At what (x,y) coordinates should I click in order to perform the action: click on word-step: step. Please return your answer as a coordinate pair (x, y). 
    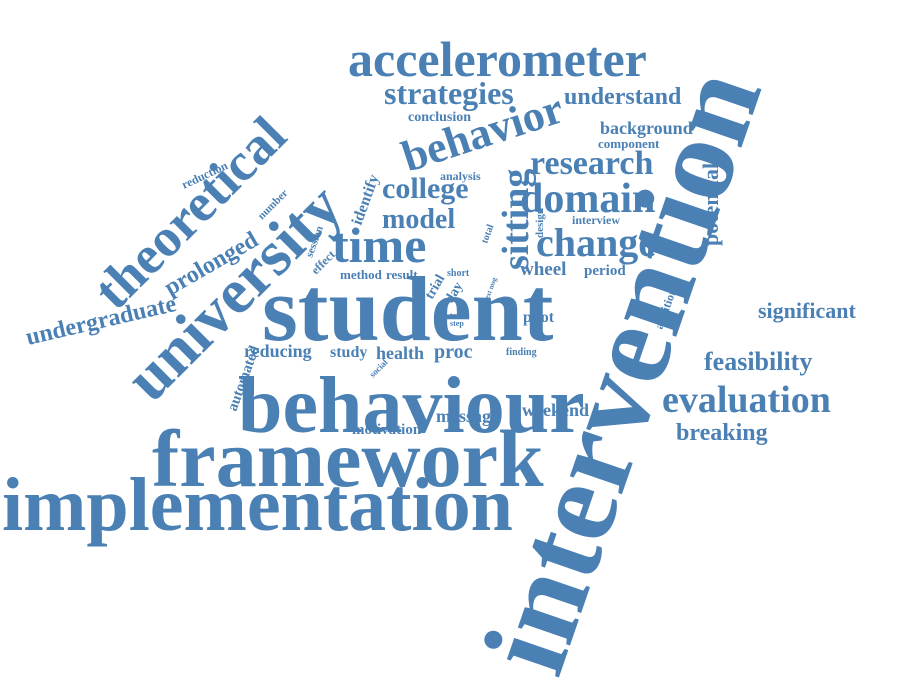
    Looking at the image, I should click on (457, 323).